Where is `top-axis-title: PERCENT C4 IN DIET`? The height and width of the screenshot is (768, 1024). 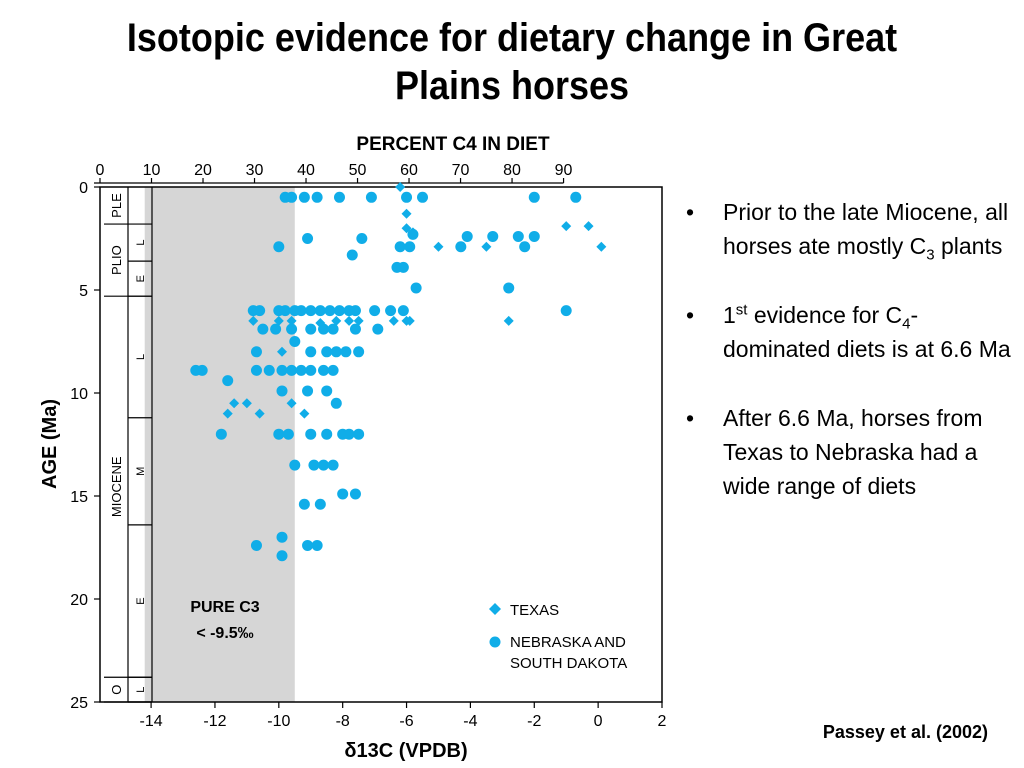
top-axis-title: PERCENT C4 IN DIET is located at coordinates (453, 144).